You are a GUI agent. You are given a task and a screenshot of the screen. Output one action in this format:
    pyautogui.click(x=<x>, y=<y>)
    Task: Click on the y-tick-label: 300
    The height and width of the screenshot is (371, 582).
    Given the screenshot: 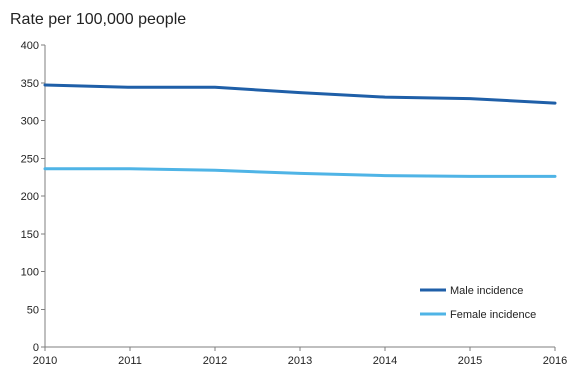 What is the action you would take?
    pyautogui.click(x=30, y=122)
    